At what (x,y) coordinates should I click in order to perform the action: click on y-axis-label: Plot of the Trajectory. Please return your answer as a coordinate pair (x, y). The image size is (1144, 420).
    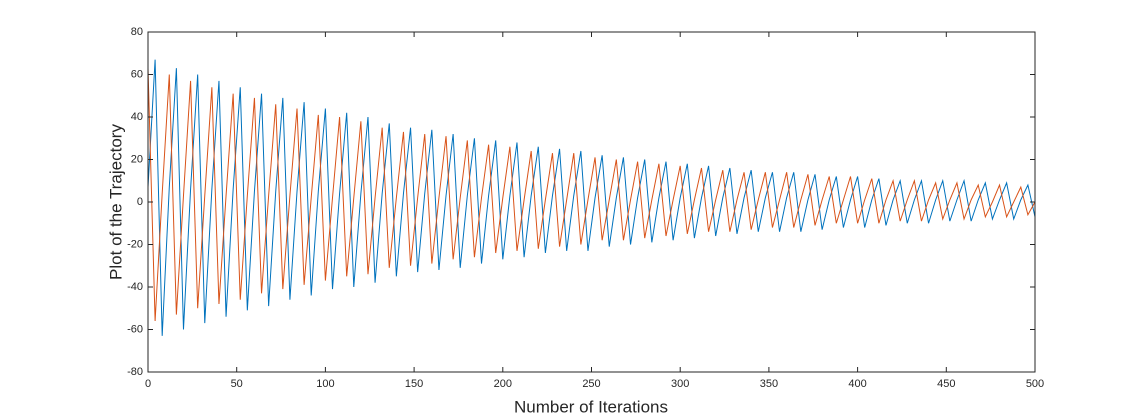
    Looking at the image, I should click on (115, 202).